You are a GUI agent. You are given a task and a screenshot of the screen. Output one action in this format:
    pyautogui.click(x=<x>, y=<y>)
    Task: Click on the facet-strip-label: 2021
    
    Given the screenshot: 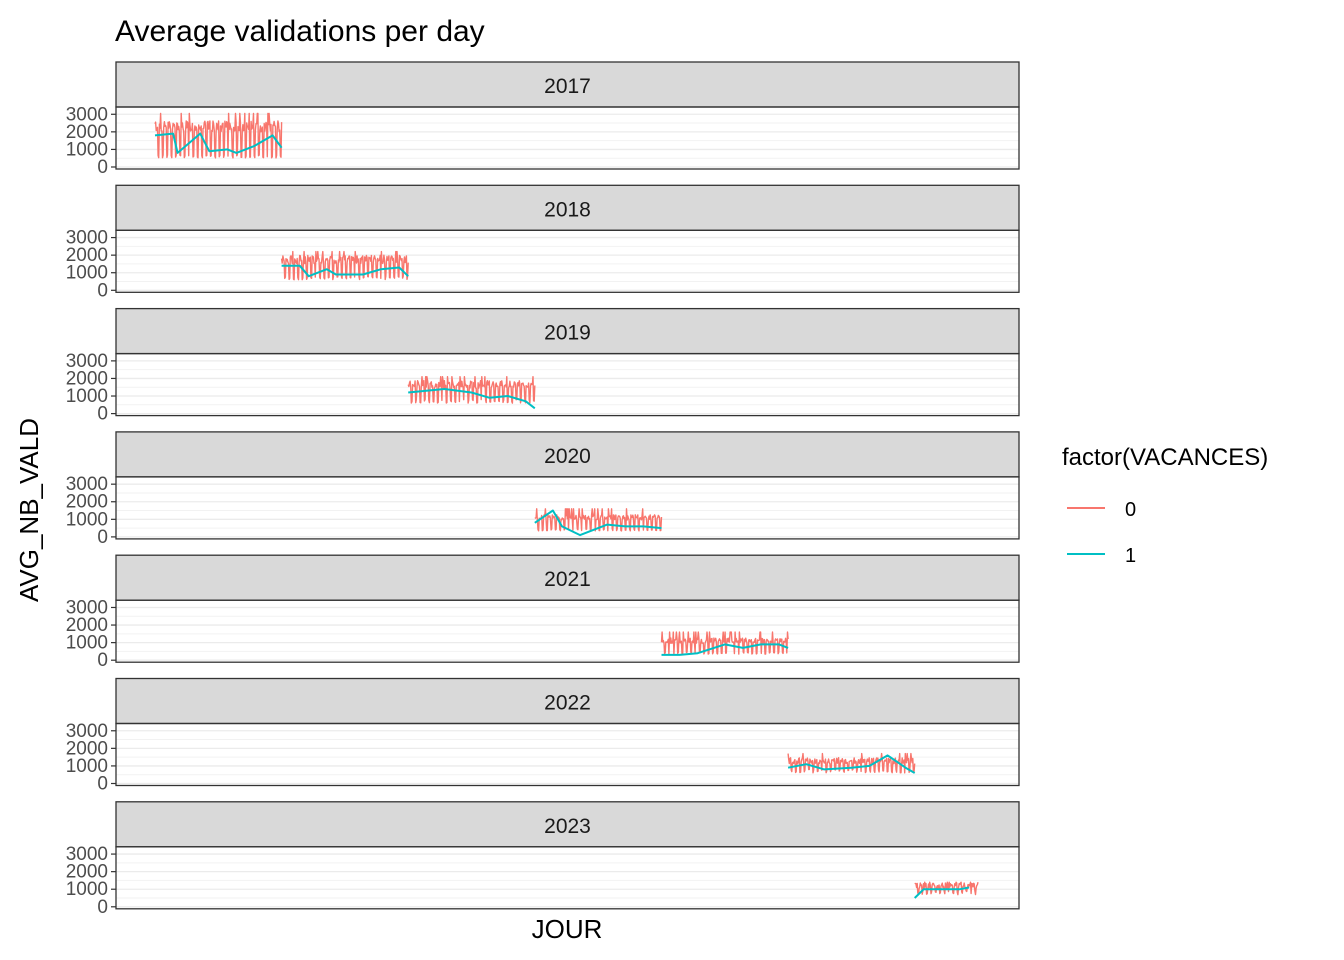 What is the action you would take?
    pyautogui.click(x=567, y=579)
    